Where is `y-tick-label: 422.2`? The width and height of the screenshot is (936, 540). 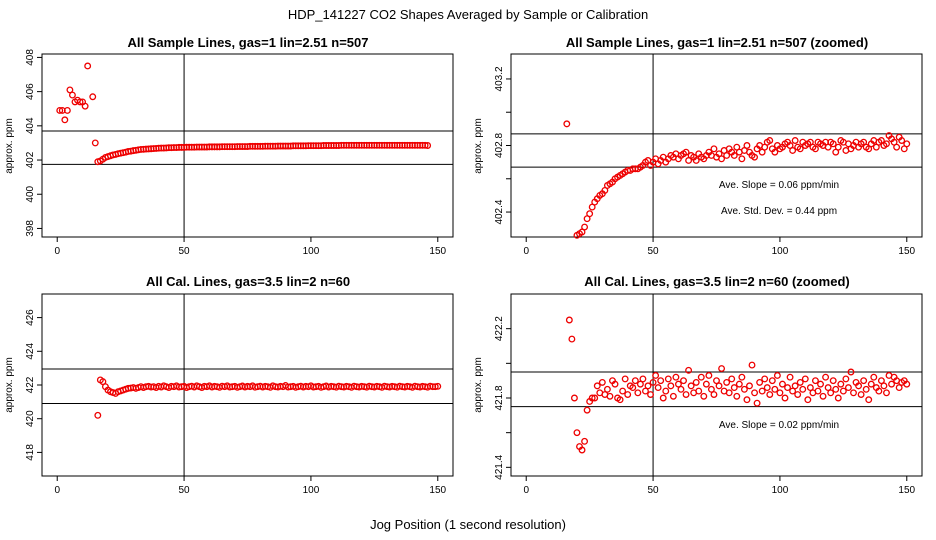
y-tick-label: 422.2 is located at coordinates (499, 328).